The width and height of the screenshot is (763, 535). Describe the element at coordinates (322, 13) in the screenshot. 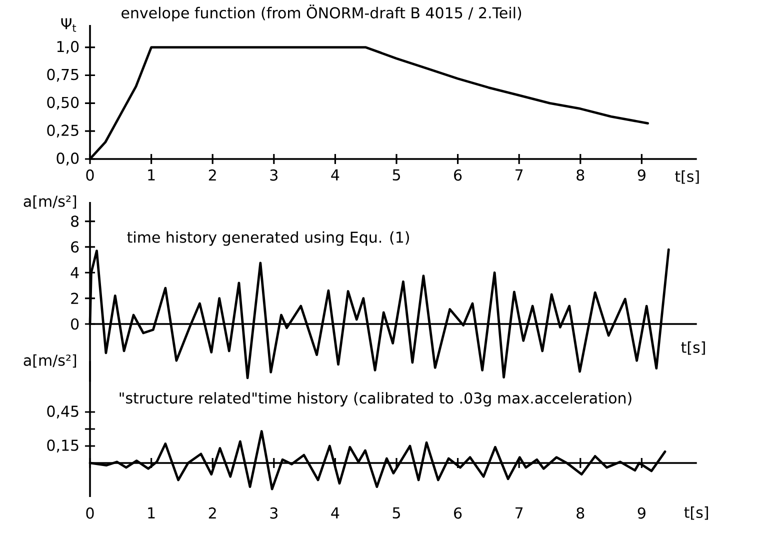

I see `chart-title: envelope function (from ÖNORM-draft B 4015 / 2.Teil)` at that location.